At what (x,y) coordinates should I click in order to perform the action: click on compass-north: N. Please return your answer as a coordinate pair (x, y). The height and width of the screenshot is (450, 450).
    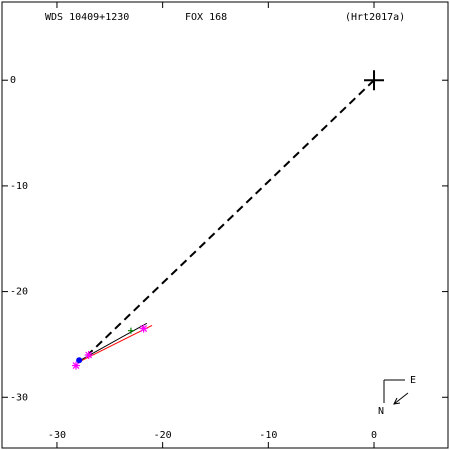
    Looking at the image, I should click on (381, 411).